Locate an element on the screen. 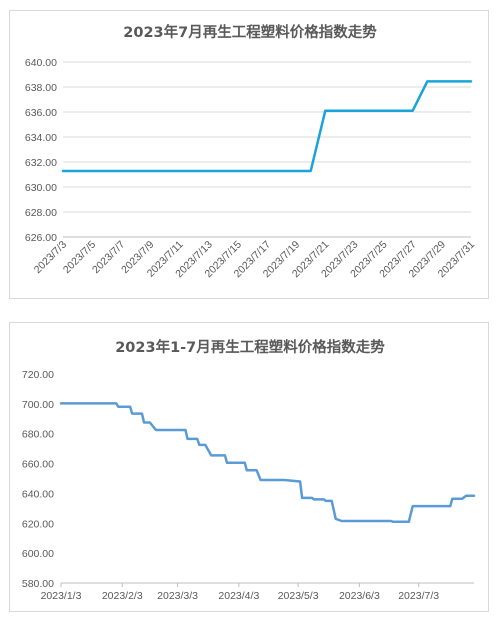  x-tick-label: 2023/7/3 is located at coordinates (418, 596).